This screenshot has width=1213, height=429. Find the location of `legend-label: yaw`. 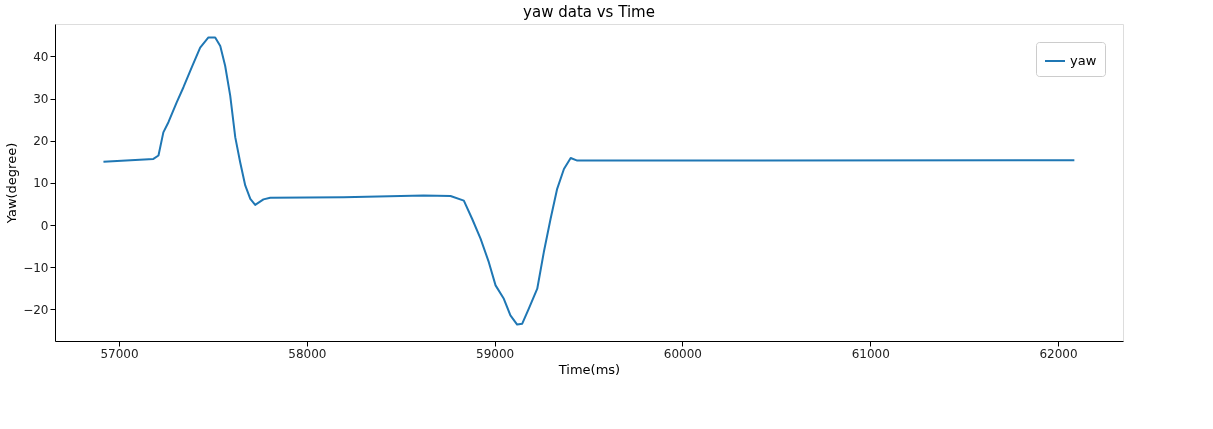

legend-label: yaw is located at coordinates (1083, 60).